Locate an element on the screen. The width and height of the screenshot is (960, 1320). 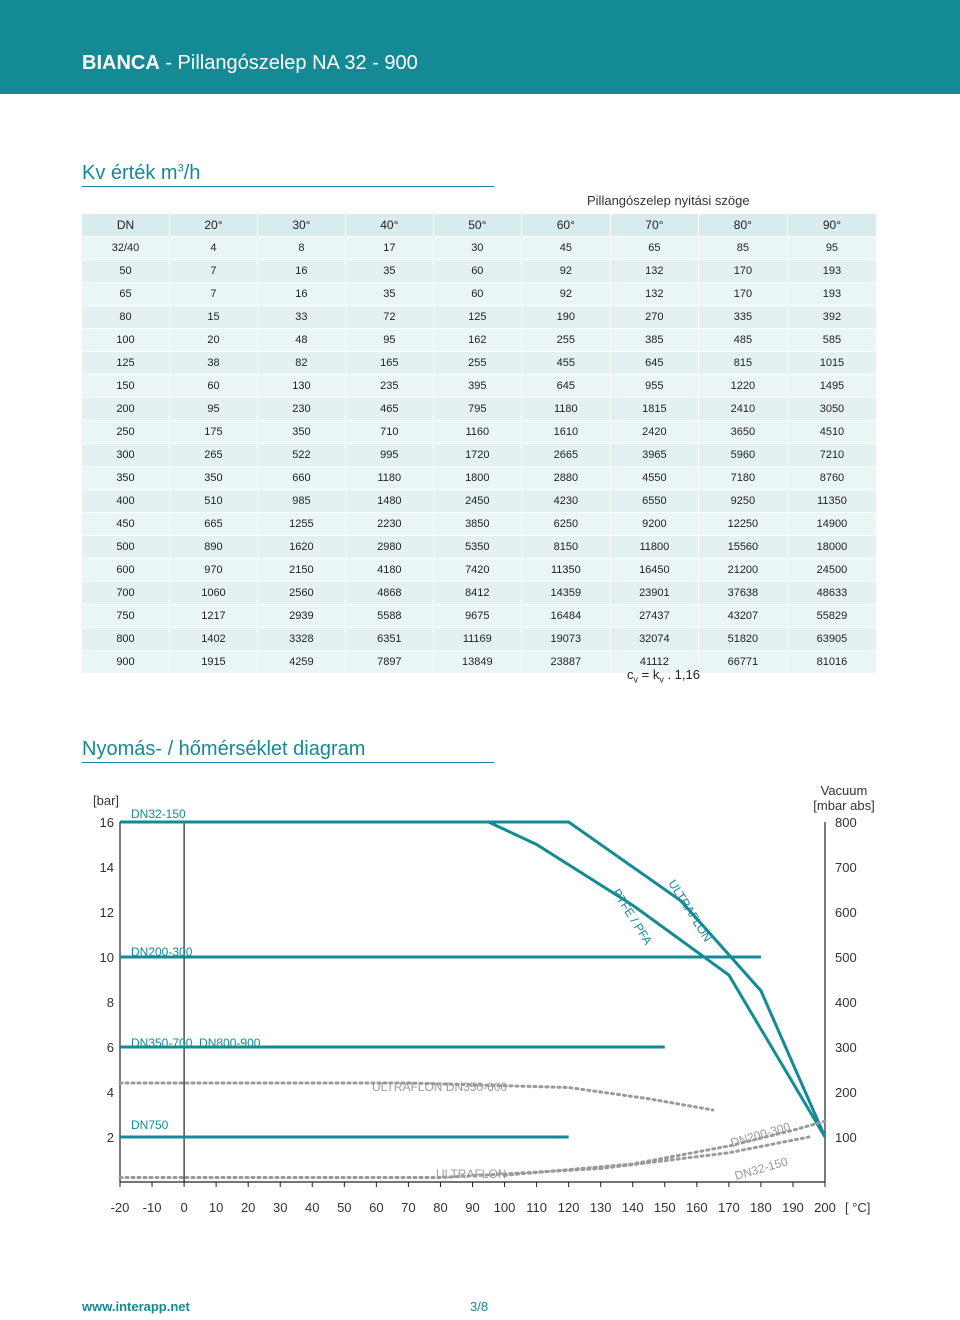
page-title-rest: - Pillangószelep NA 32 - 900 is located at coordinates (288, 63).